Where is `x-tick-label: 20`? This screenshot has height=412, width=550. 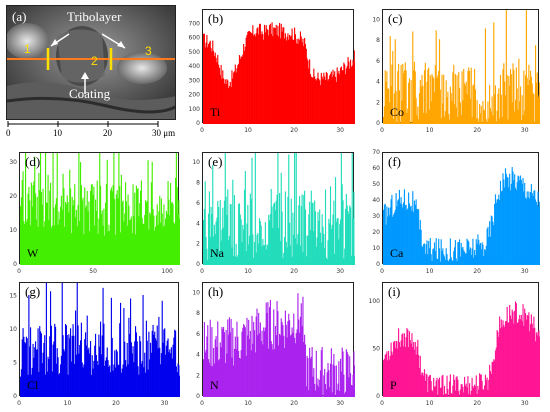 x-tick-label: 20 is located at coordinates (477, 130).